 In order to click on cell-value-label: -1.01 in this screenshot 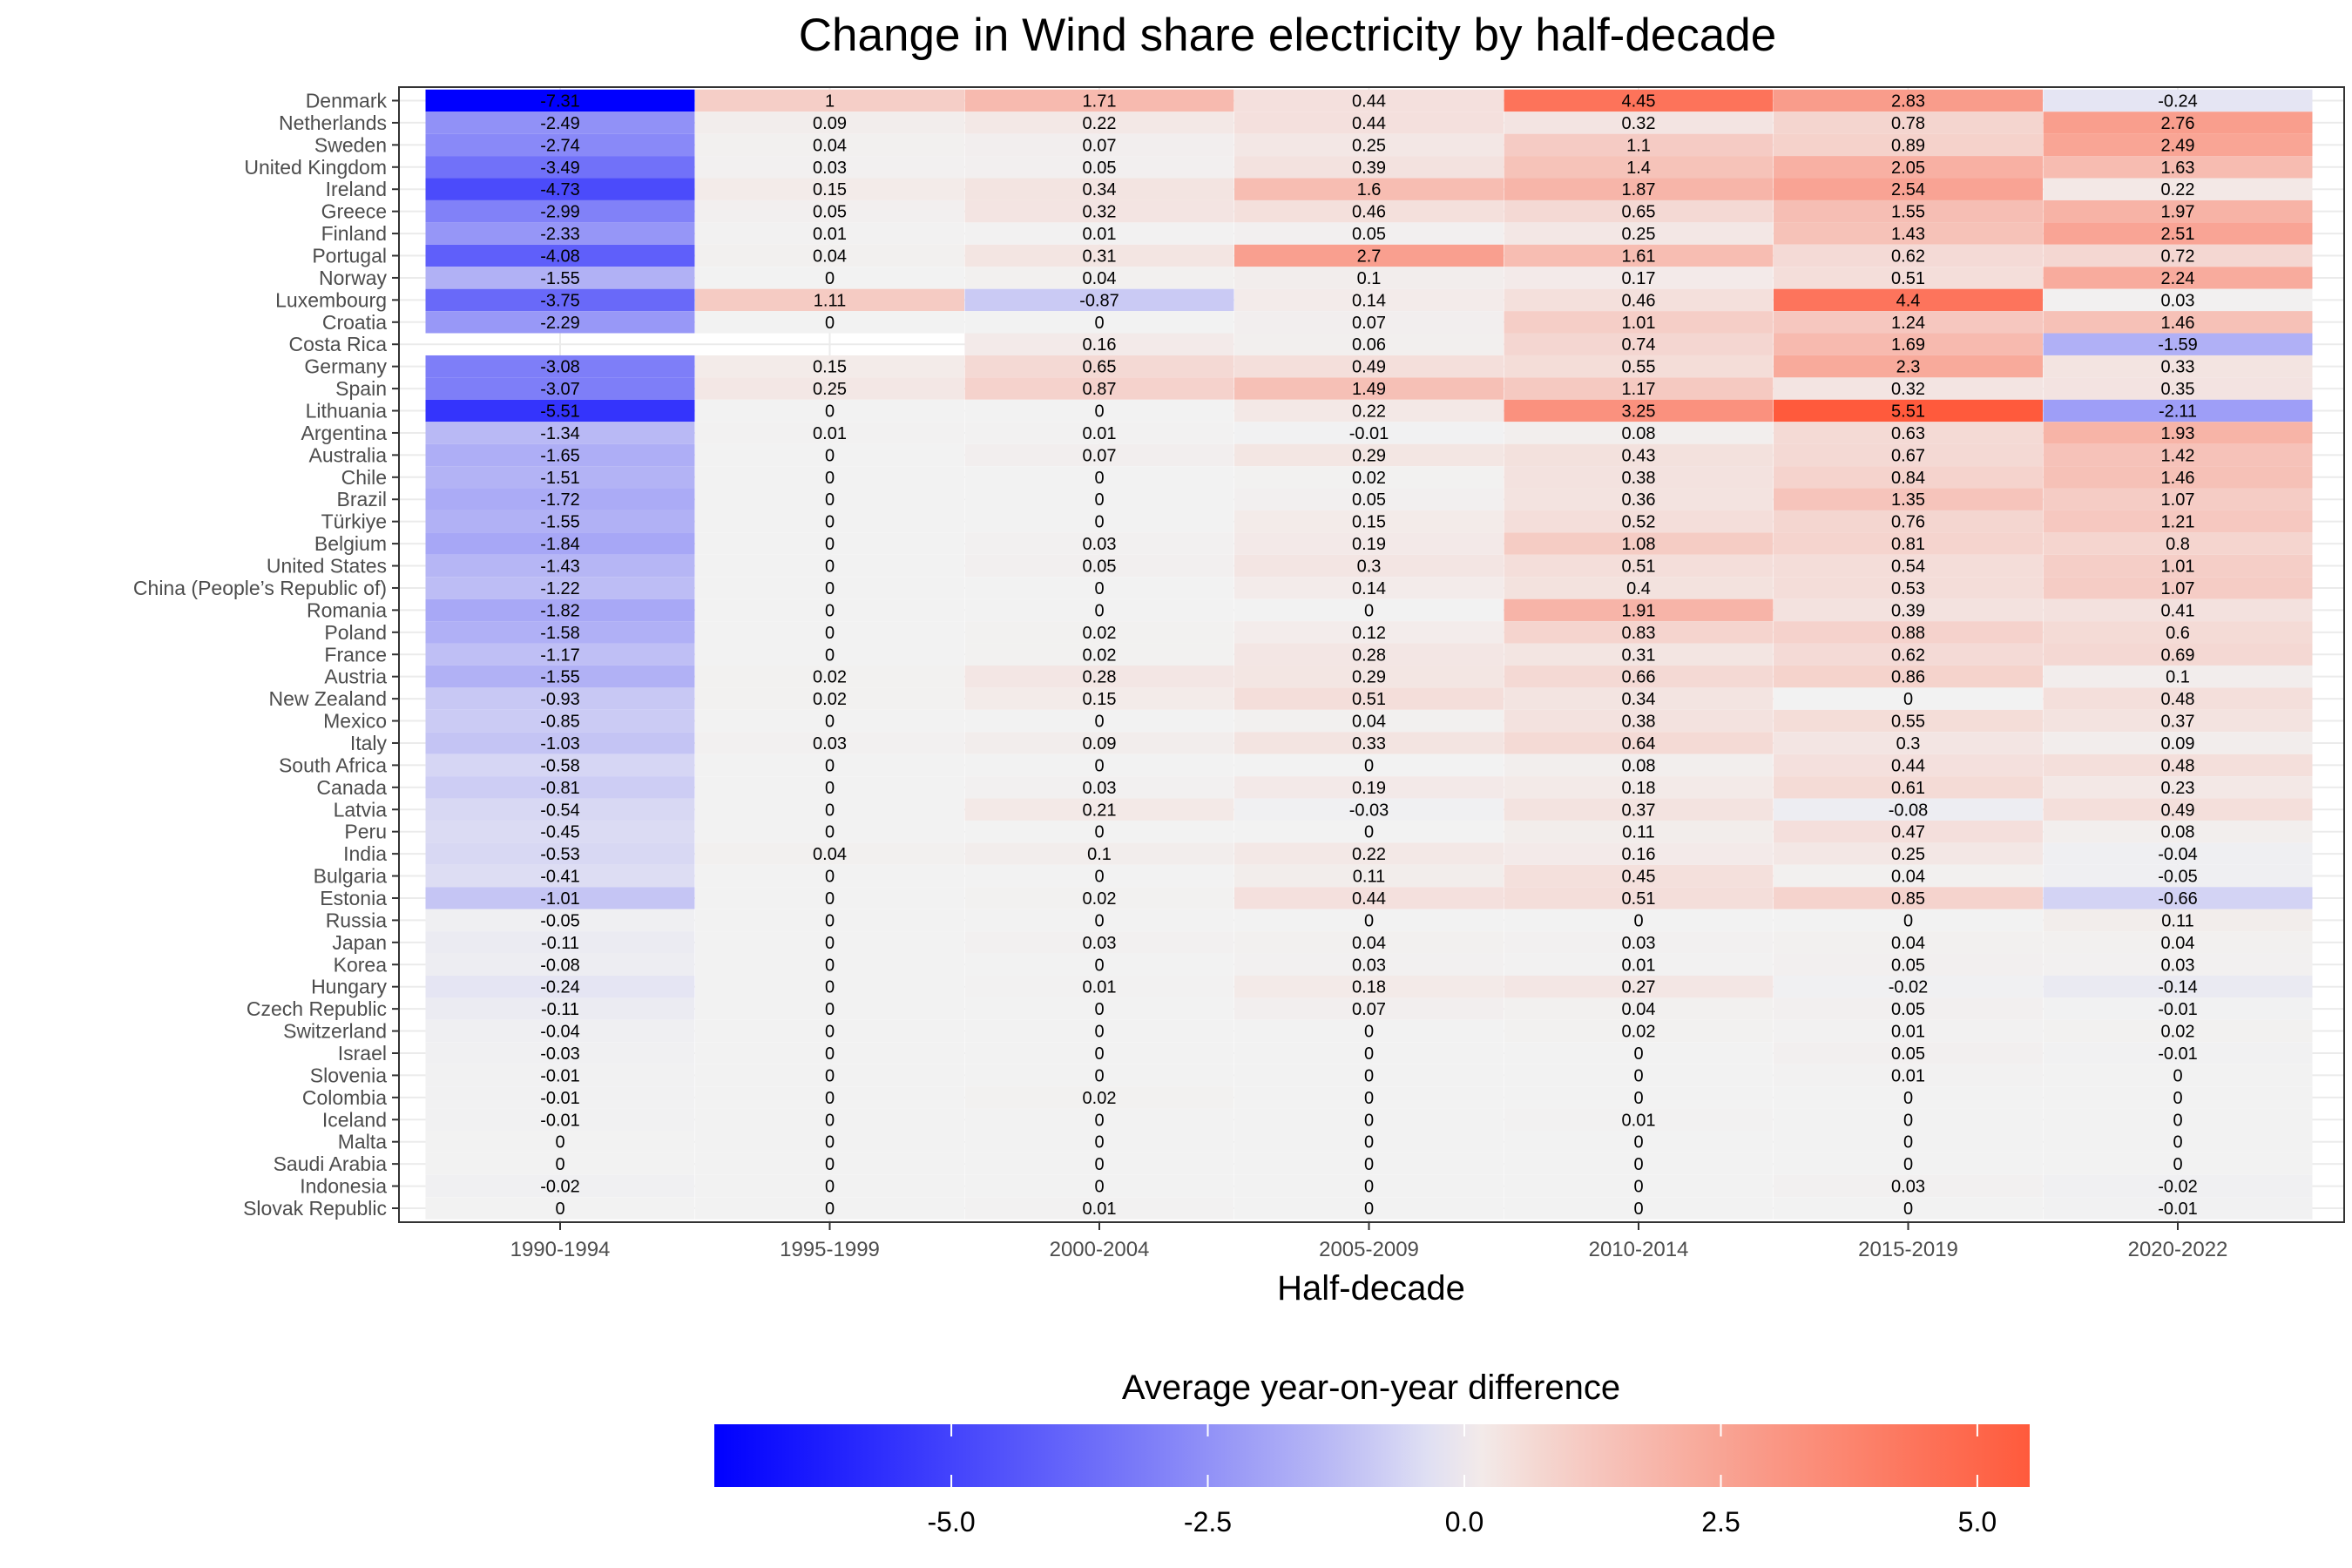, I will do `click(560, 899)`.